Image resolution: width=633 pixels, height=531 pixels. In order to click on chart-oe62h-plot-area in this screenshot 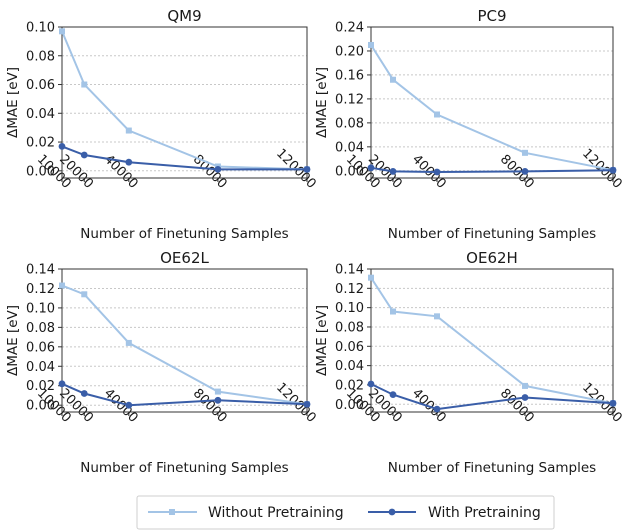, I will do `click(492, 340)`.